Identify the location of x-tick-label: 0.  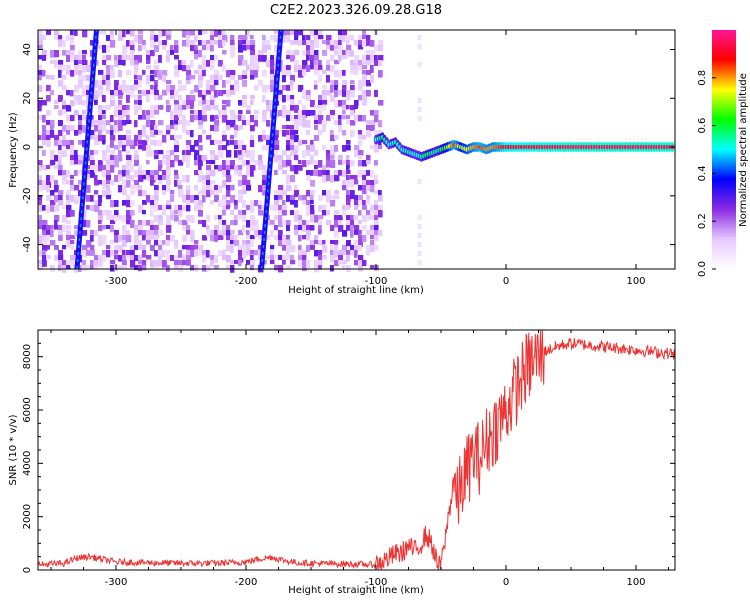
(506, 582).